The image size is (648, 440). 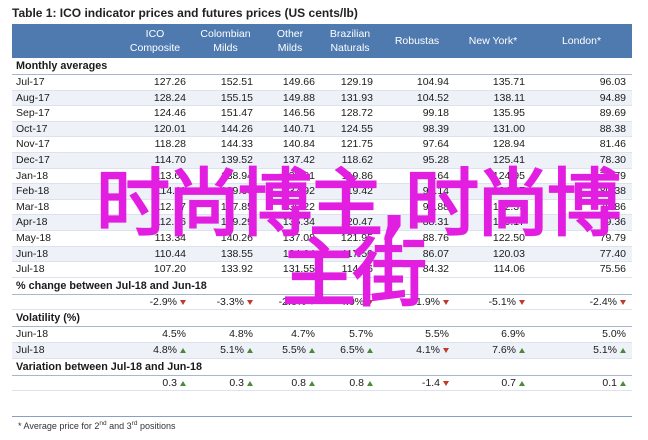 What do you see at coordinates (350, 130) in the screenshot?
I see `table-cell: 124.55` at bounding box center [350, 130].